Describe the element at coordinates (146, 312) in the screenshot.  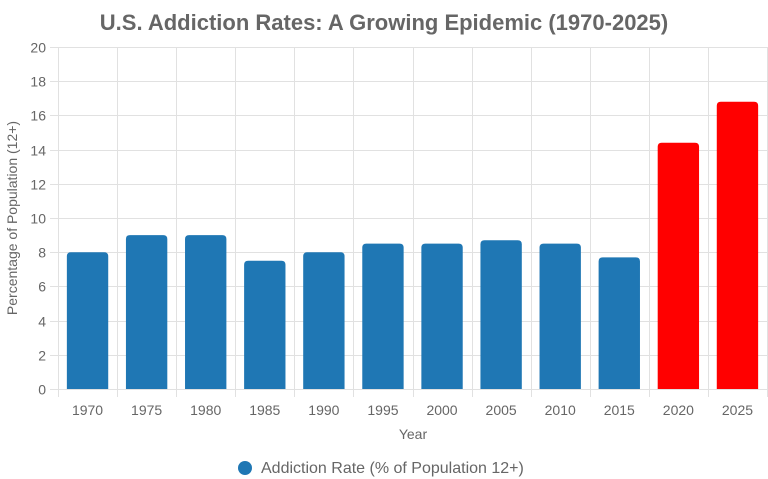
I see `bar-1975` at that location.